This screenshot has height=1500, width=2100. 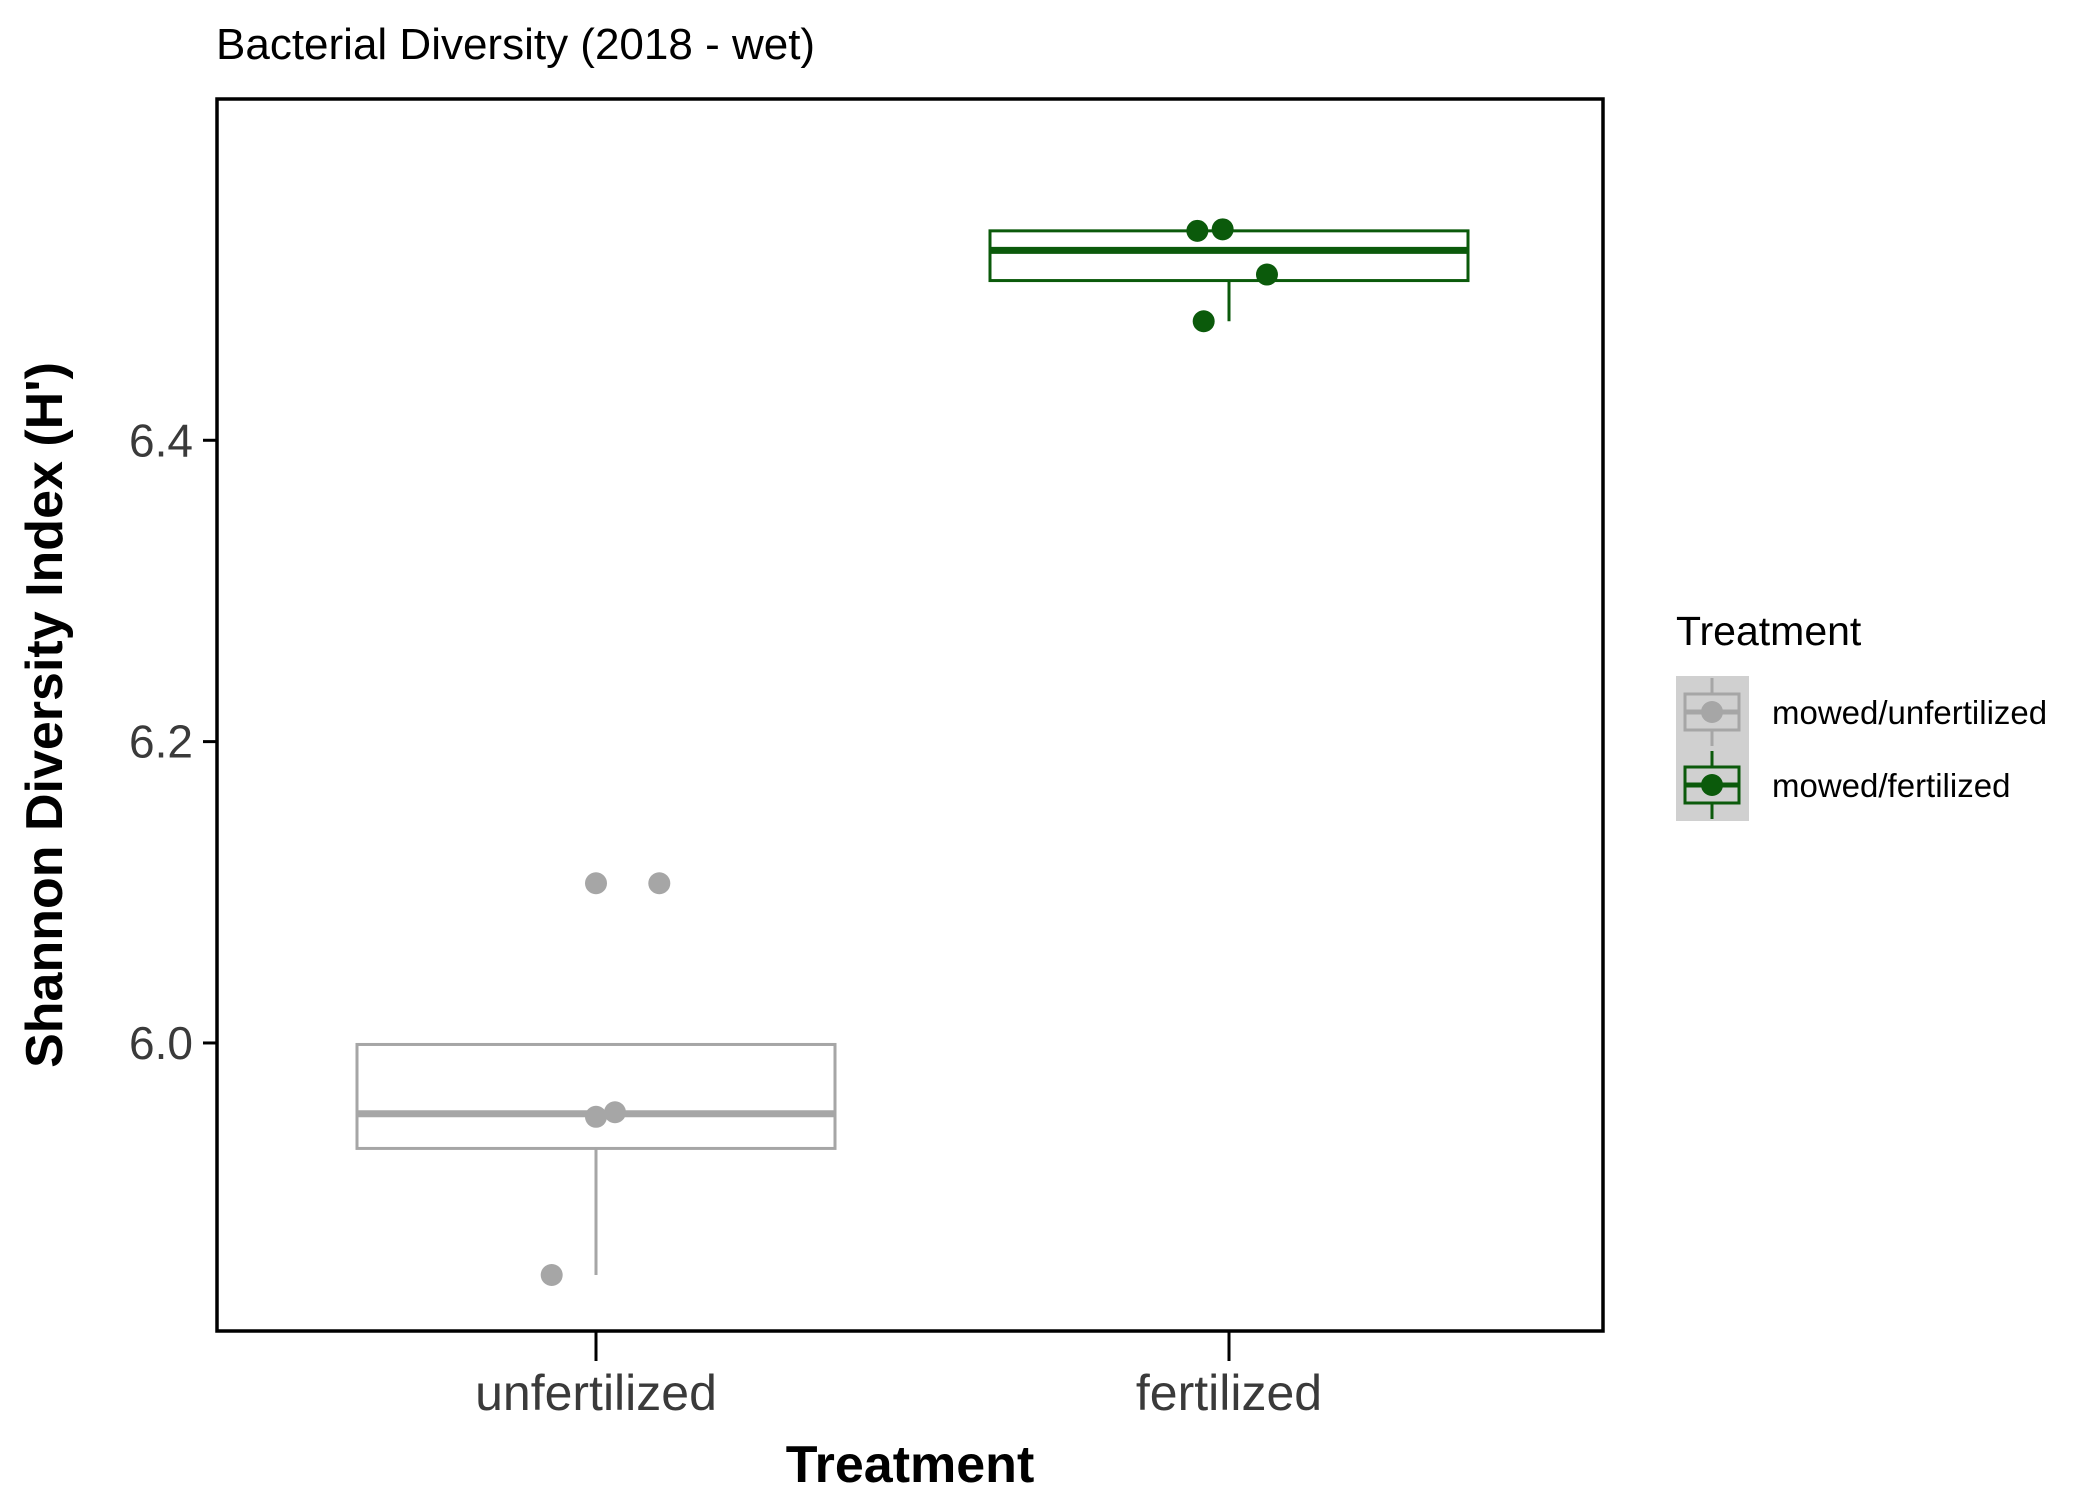 I want to click on legend-label-mowed-fertilized: mowed/fertilized, so click(x=1891, y=785).